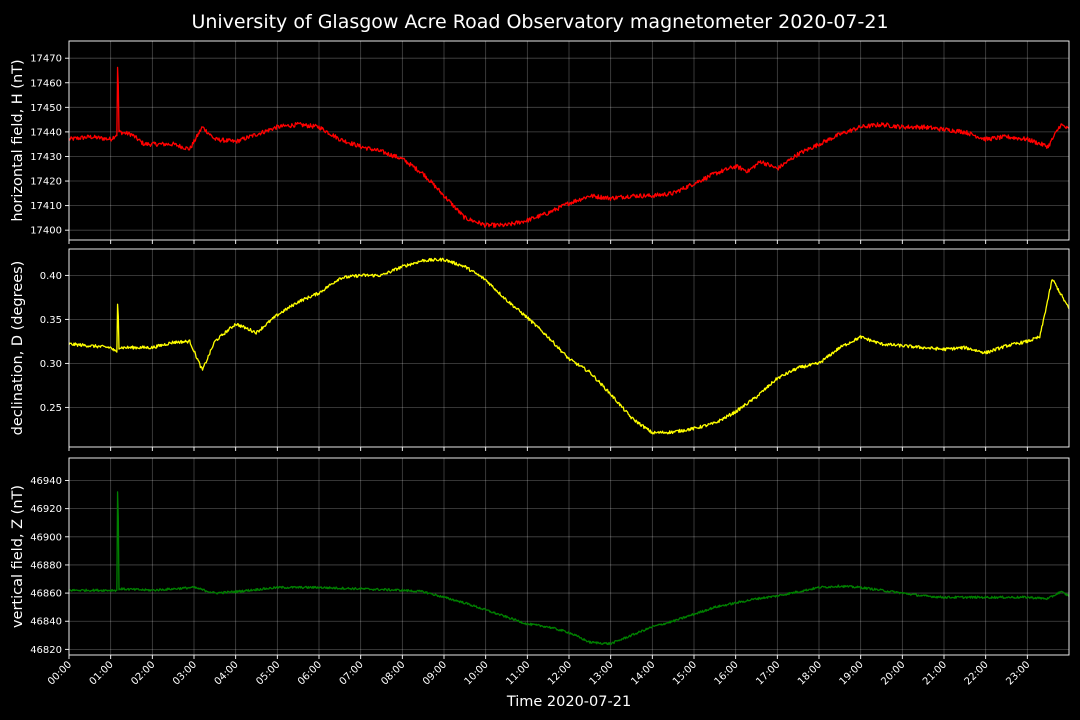 This screenshot has height=720, width=1080. Describe the element at coordinates (46, 157) in the screenshot. I see `y-tick-label: 17430` at that location.